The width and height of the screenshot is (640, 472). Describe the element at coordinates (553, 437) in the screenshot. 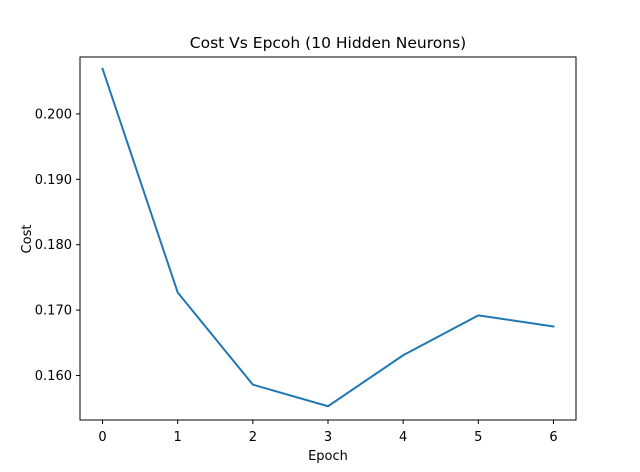

I see `x-tick-label: 6` at that location.